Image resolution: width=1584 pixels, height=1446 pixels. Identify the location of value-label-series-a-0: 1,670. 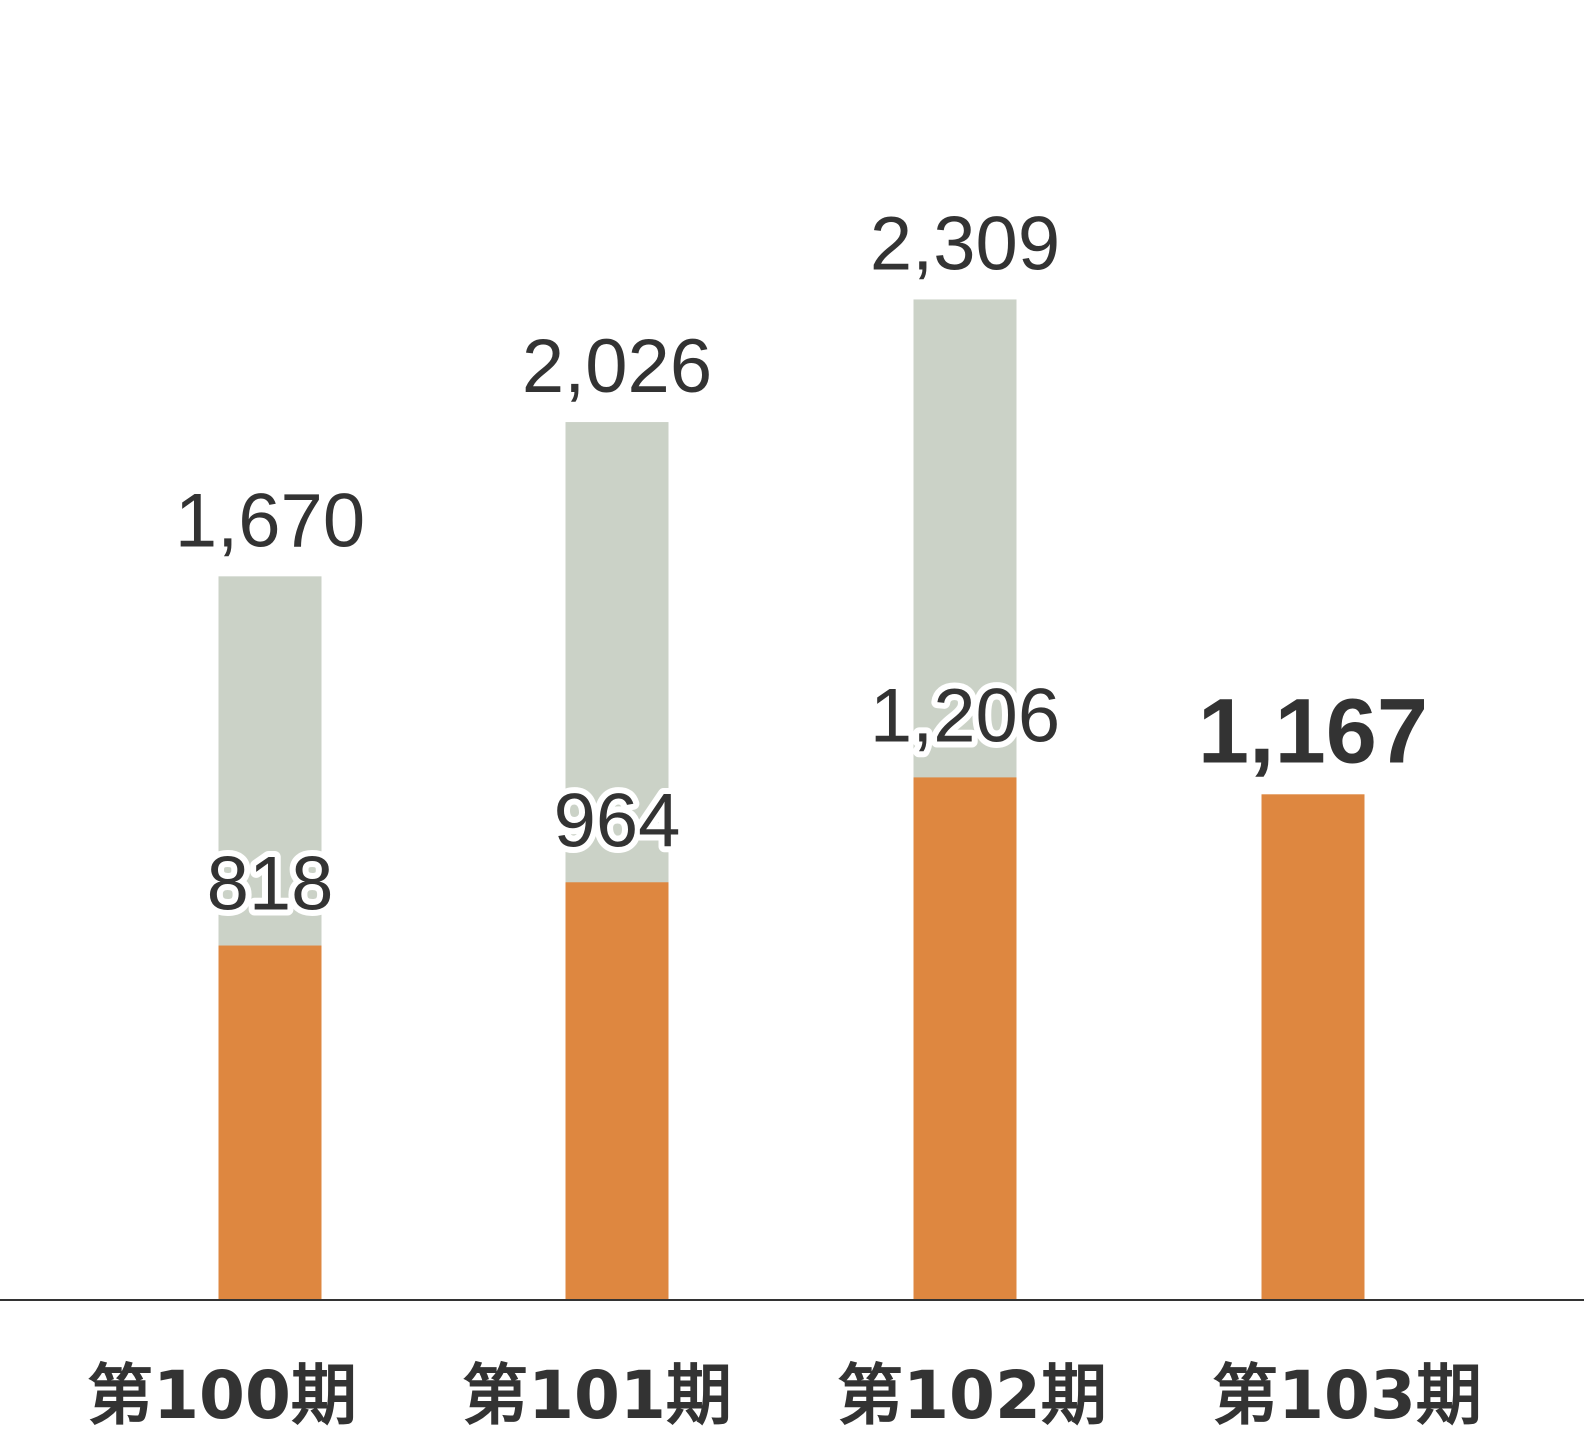
(270, 520).